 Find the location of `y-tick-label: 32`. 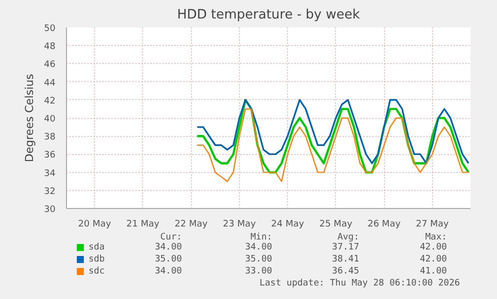

y-tick-label: 32 is located at coordinates (50, 191).